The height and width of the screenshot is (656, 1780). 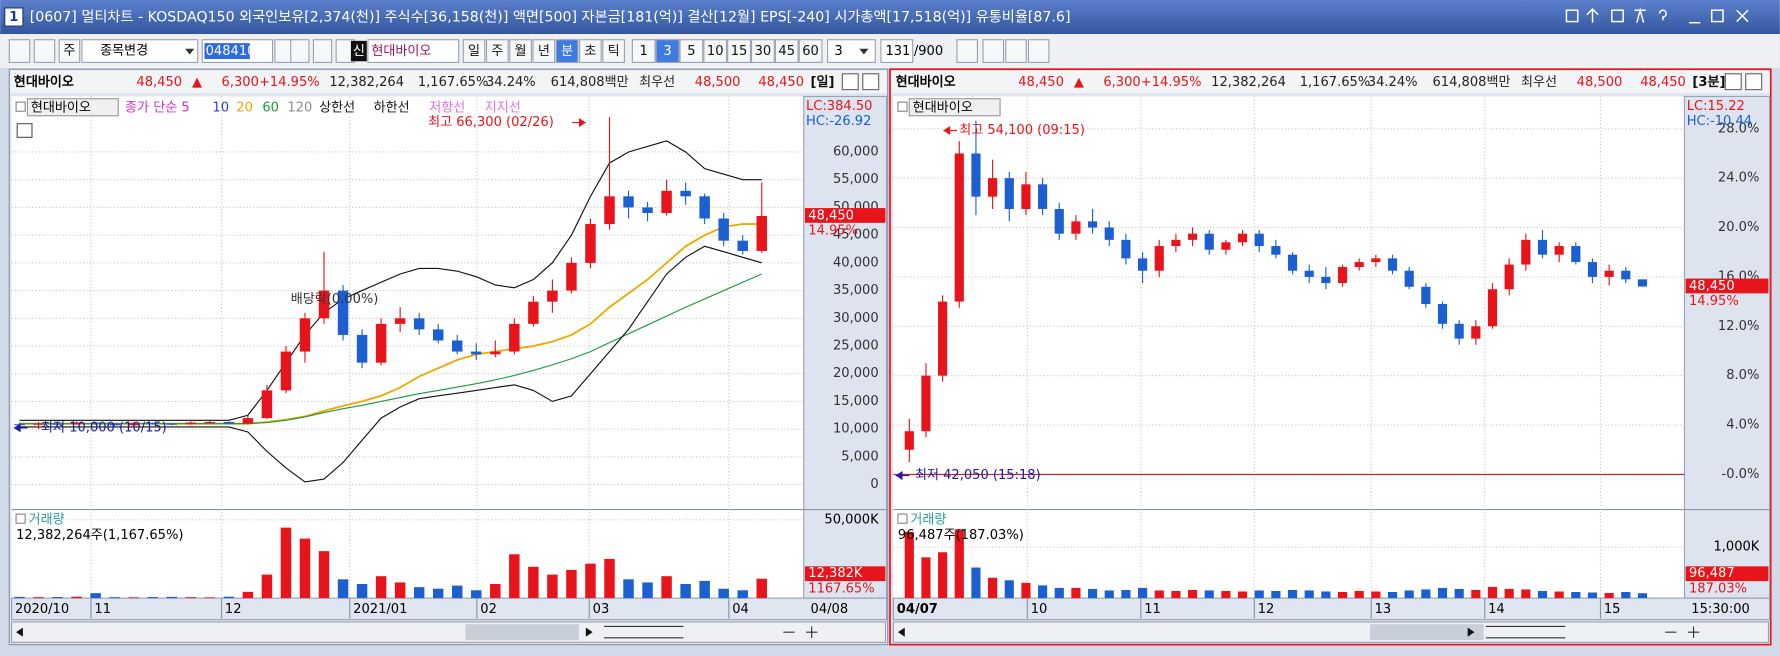 I want to click on arrow-head, so click(x=947, y=130).